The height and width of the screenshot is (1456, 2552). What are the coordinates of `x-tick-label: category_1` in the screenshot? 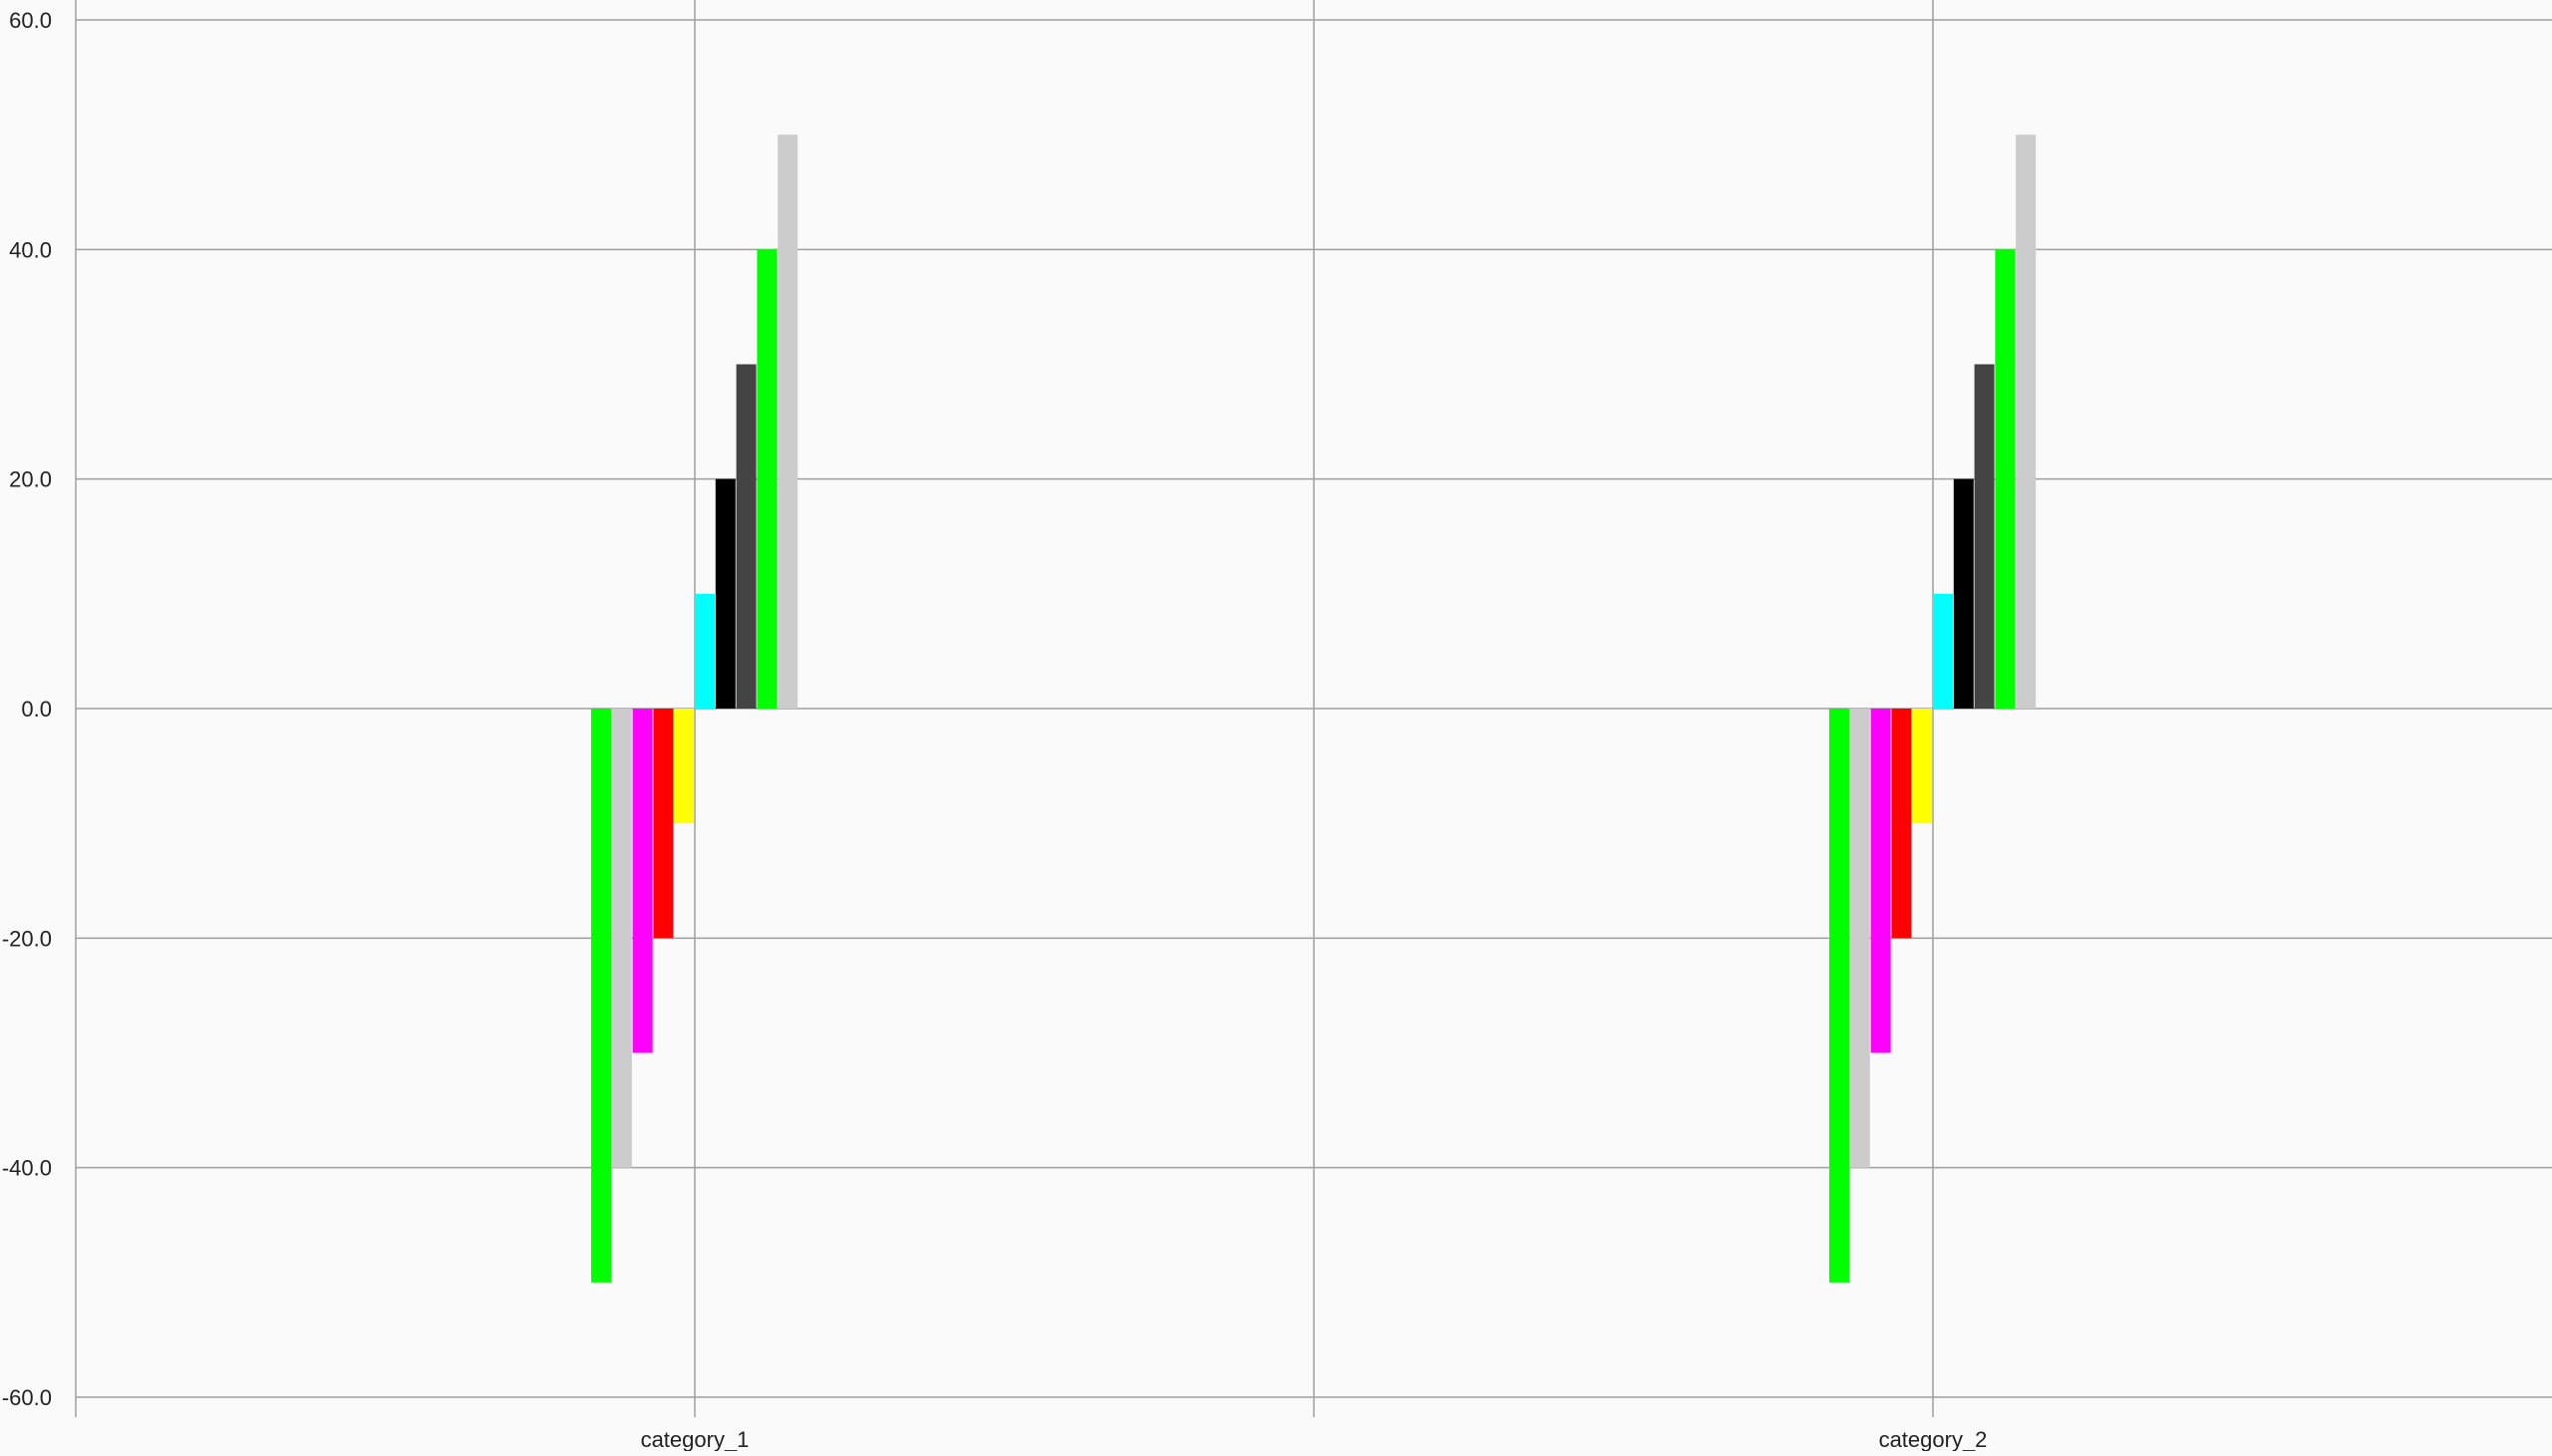 It's located at (695, 1439).